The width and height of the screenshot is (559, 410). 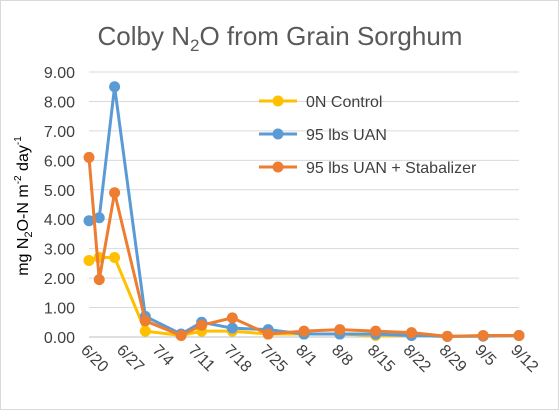 What do you see at coordinates (59, 161) in the screenshot?
I see `y-tick-label: 6.00` at bounding box center [59, 161].